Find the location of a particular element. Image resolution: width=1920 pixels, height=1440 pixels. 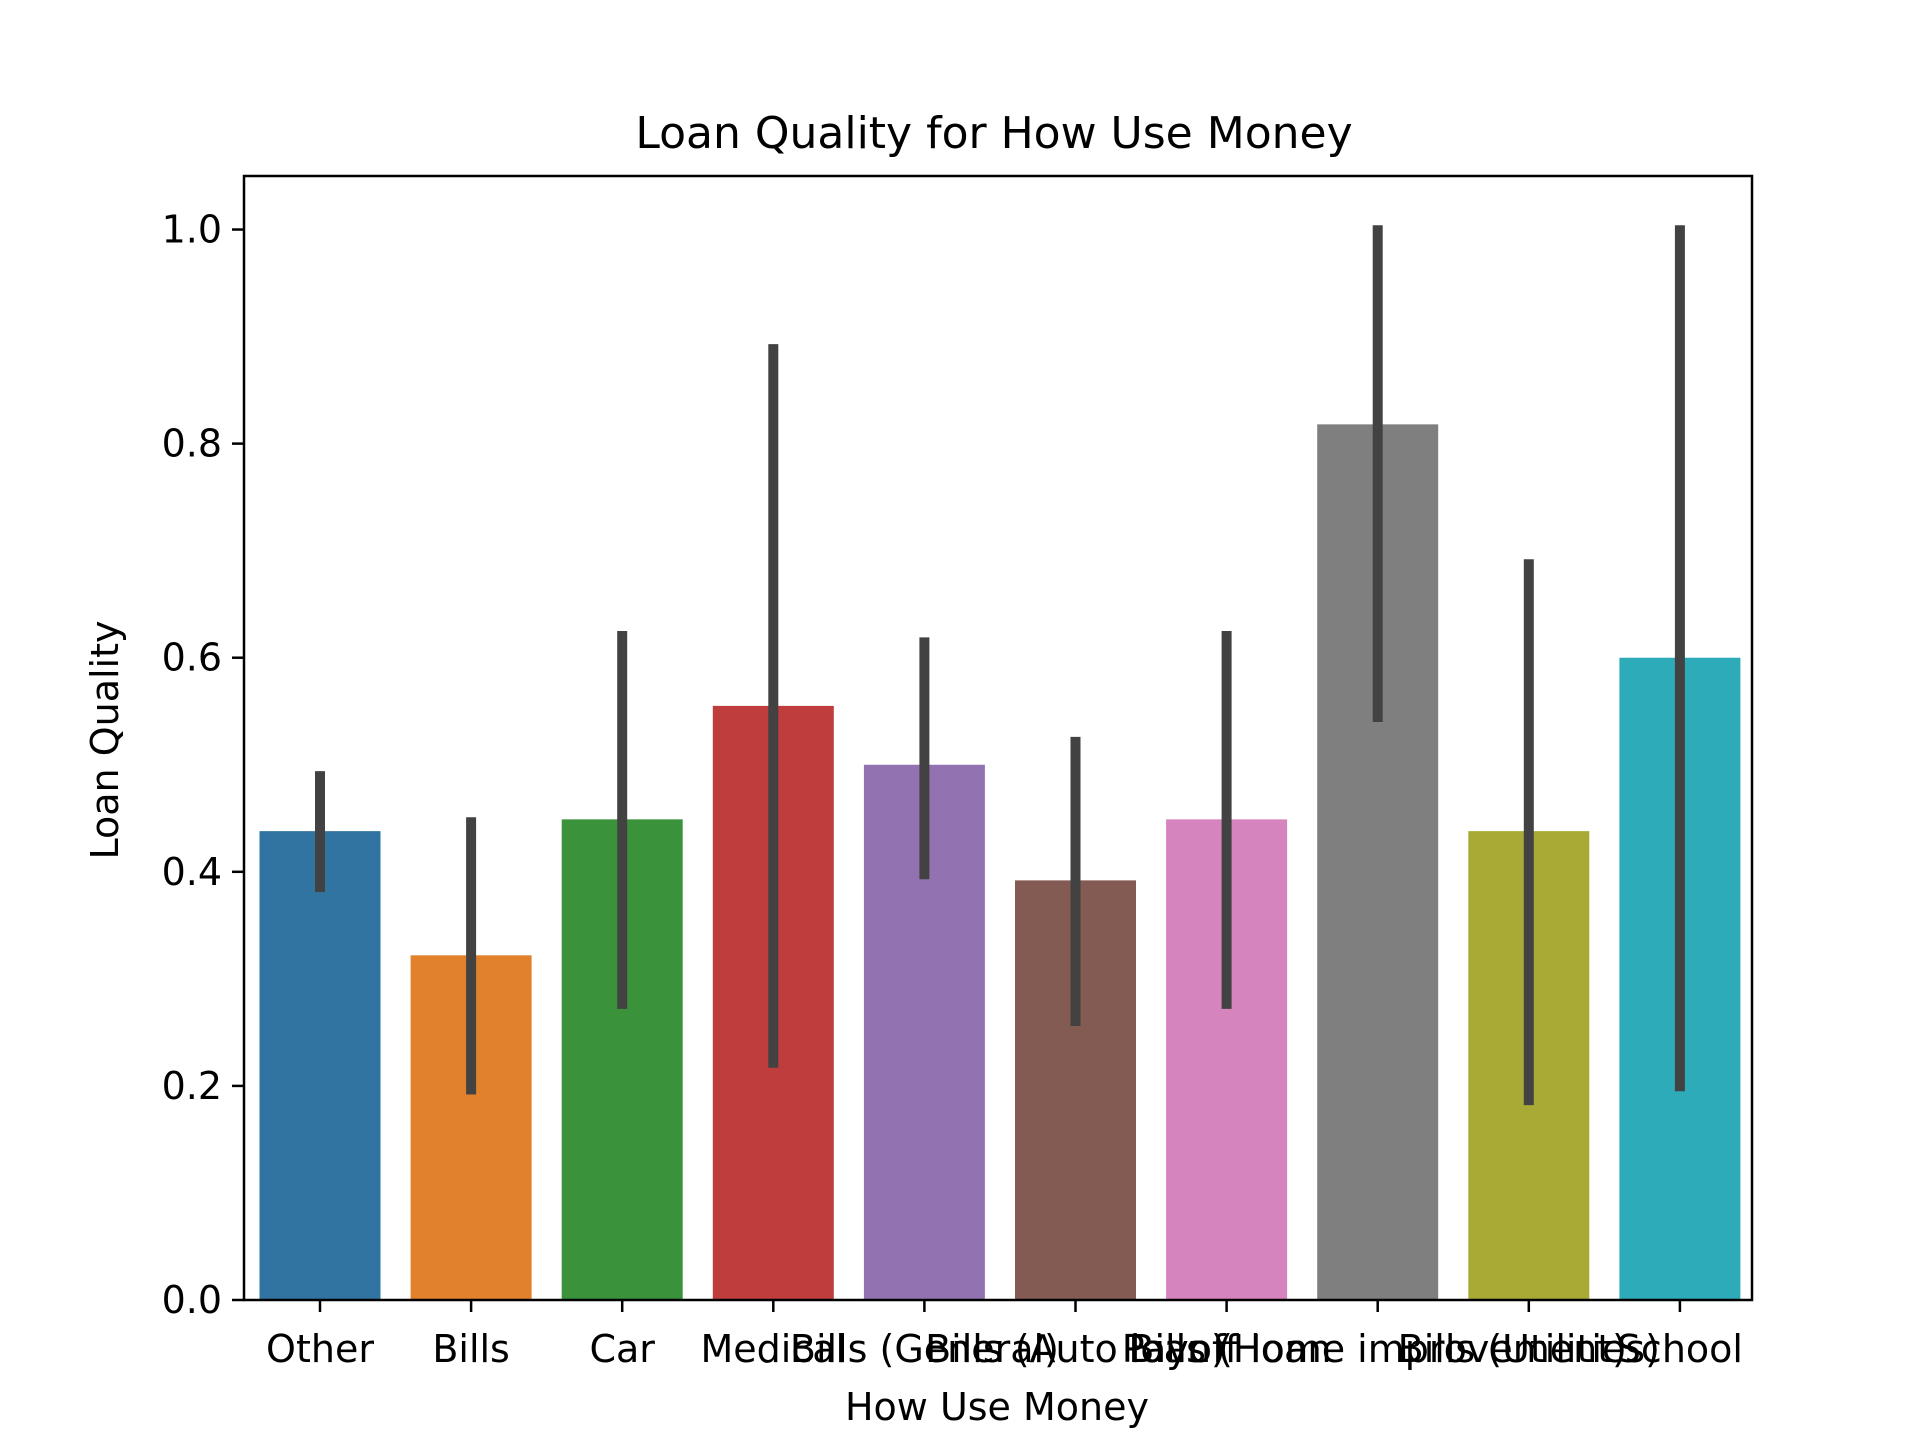

x-axis-label: How Use Money is located at coordinates (997, 1407).